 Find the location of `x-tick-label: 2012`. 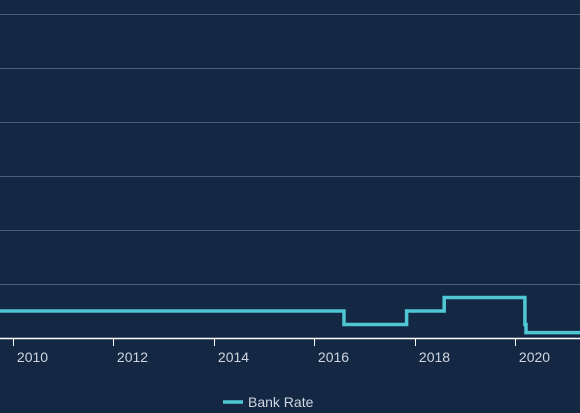

x-tick-label: 2012 is located at coordinates (132, 357).